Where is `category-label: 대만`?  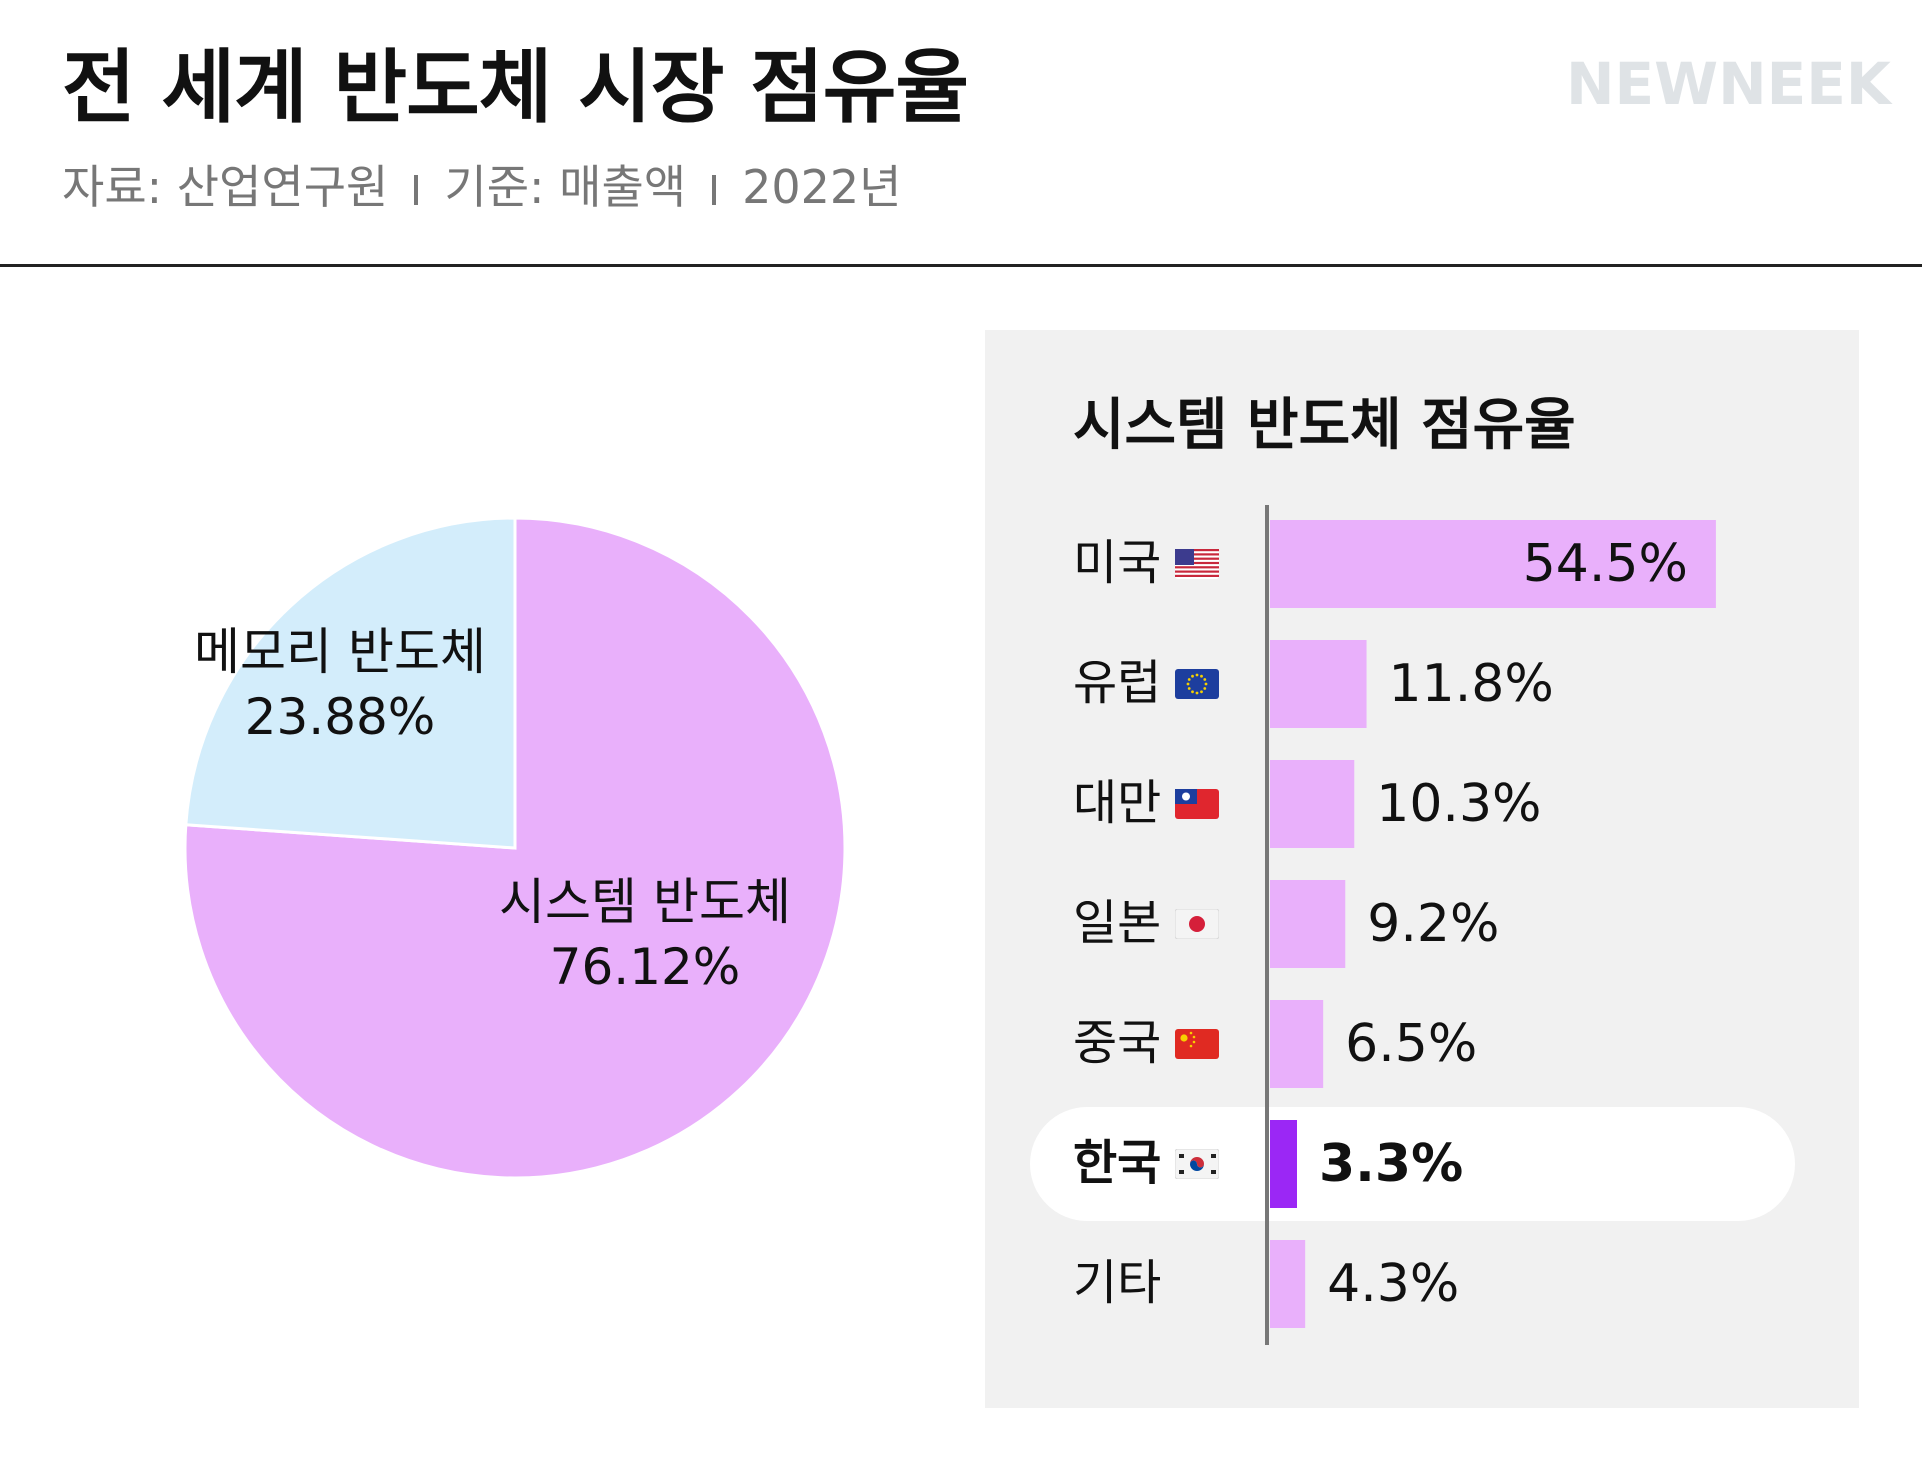 category-label: 대만 is located at coordinates (1117, 803).